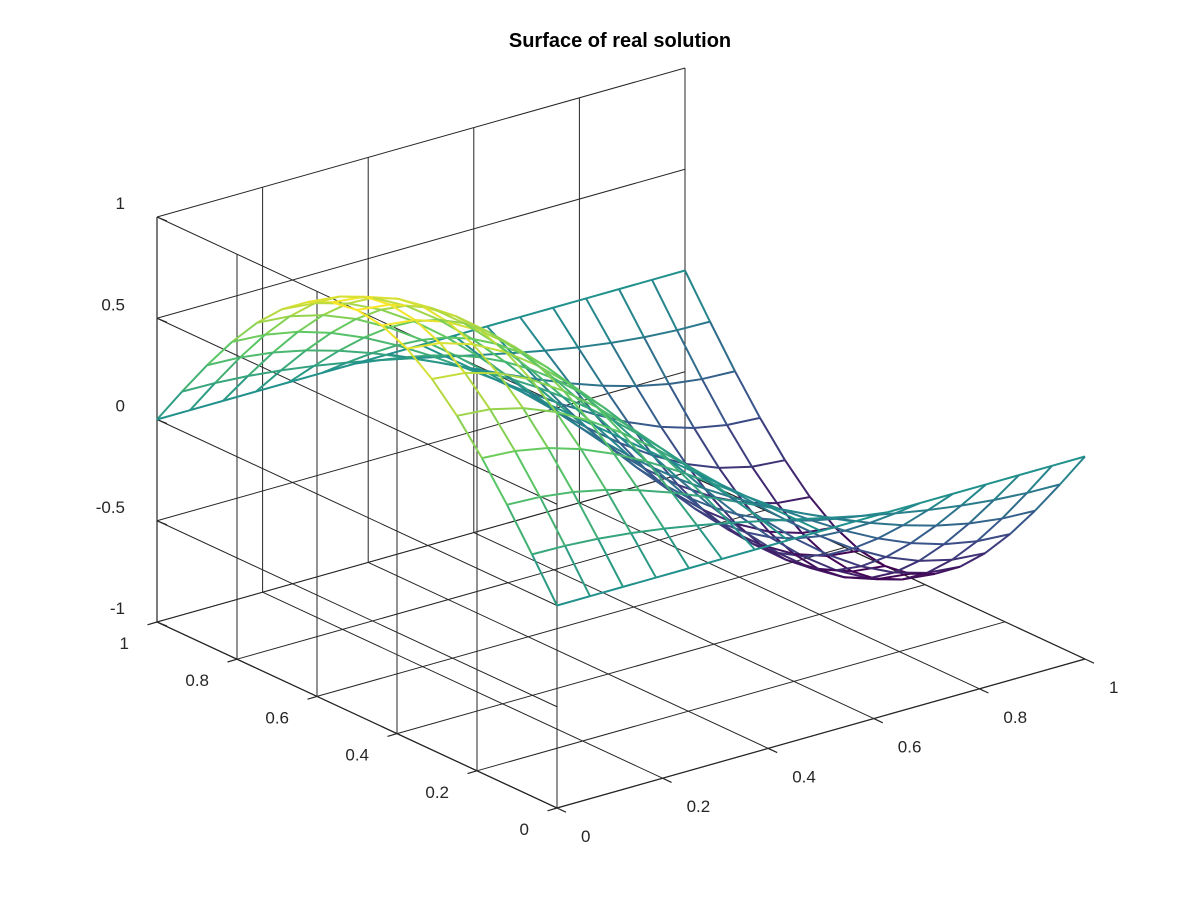 The width and height of the screenshot is (1200, 900). I want to click on grid-line-z-right, so click(421, 142).